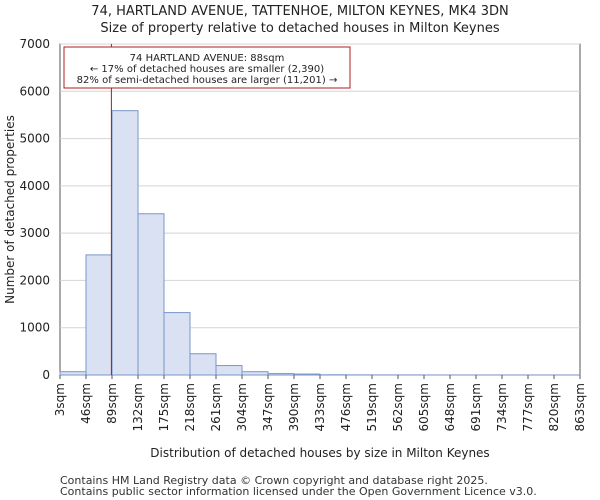  I want to click on x-tick-label: 648sqm, so click(450, 407).